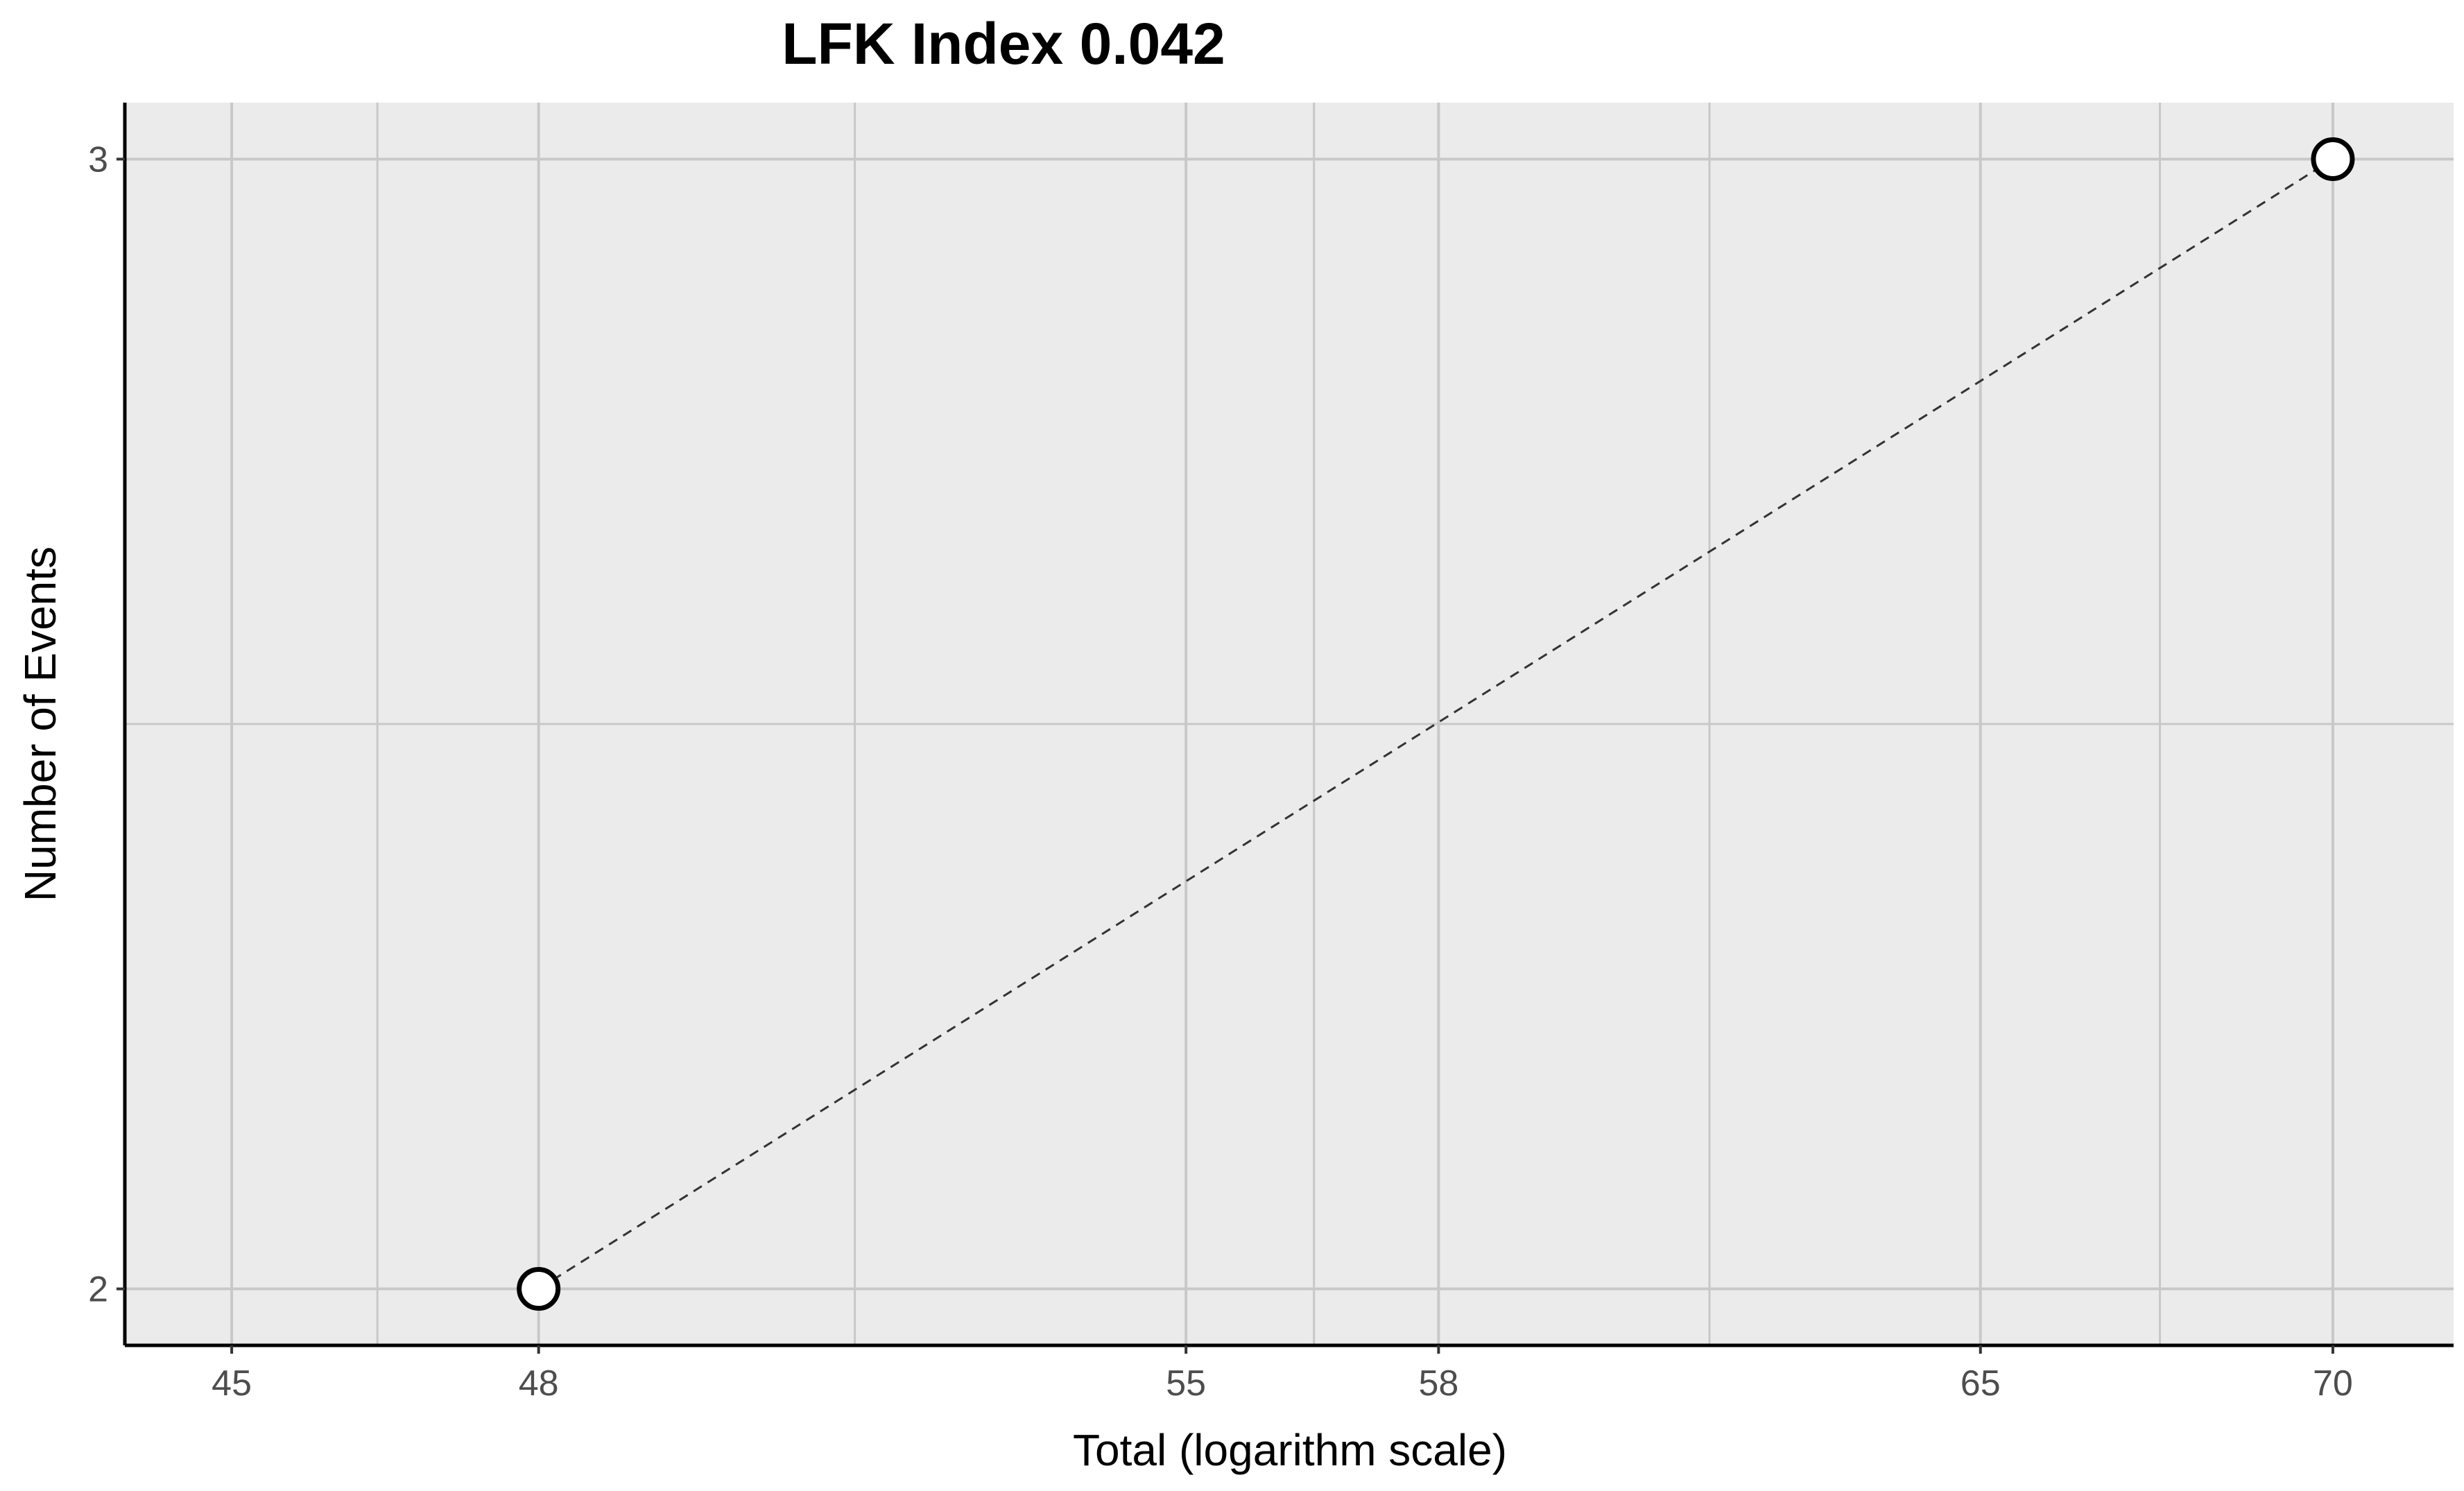  I want to click on x-axis-title: Total (logarithm scale), so click(1290, 1450).